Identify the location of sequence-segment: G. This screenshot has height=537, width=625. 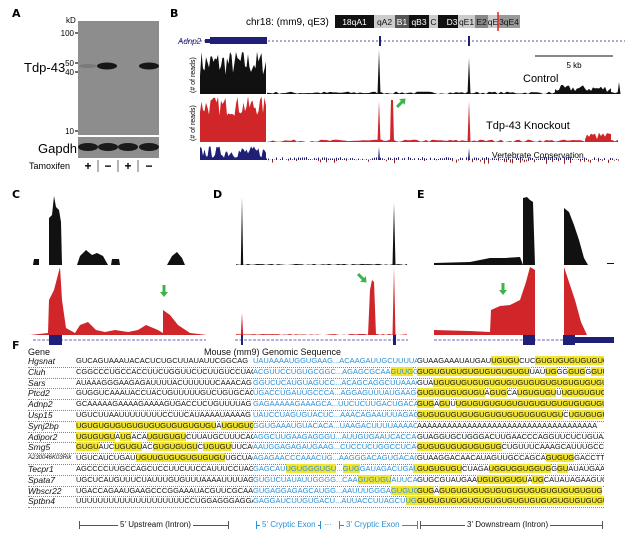
(588, 371).